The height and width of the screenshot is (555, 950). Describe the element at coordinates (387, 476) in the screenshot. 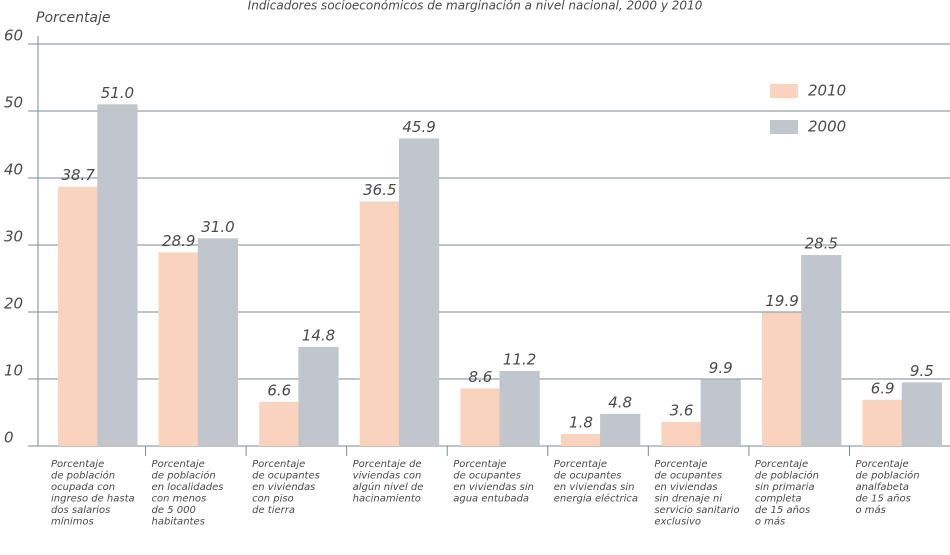

I see `x-tick-label: viviendas con` at that location.